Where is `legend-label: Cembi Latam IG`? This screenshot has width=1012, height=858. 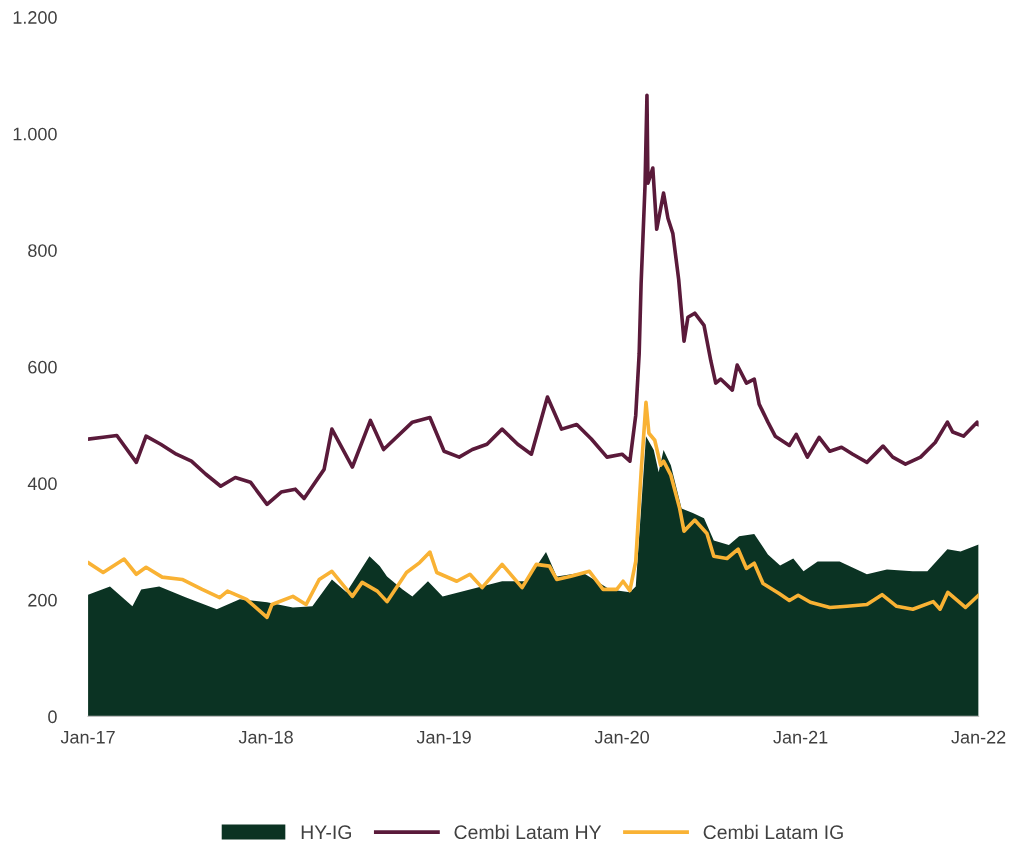 legend-label: Cembi Latam IG is located at coordinates (773, 832).